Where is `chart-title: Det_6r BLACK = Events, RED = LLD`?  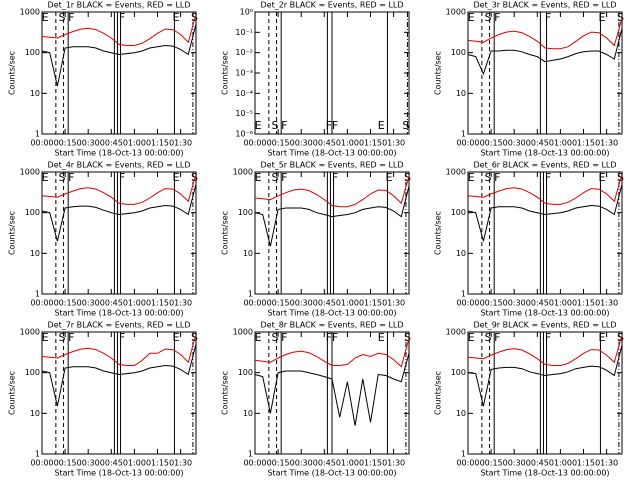
chart-title: Det_6r BLACK = Events, RED = LLD is located at coordinates (544, 165).